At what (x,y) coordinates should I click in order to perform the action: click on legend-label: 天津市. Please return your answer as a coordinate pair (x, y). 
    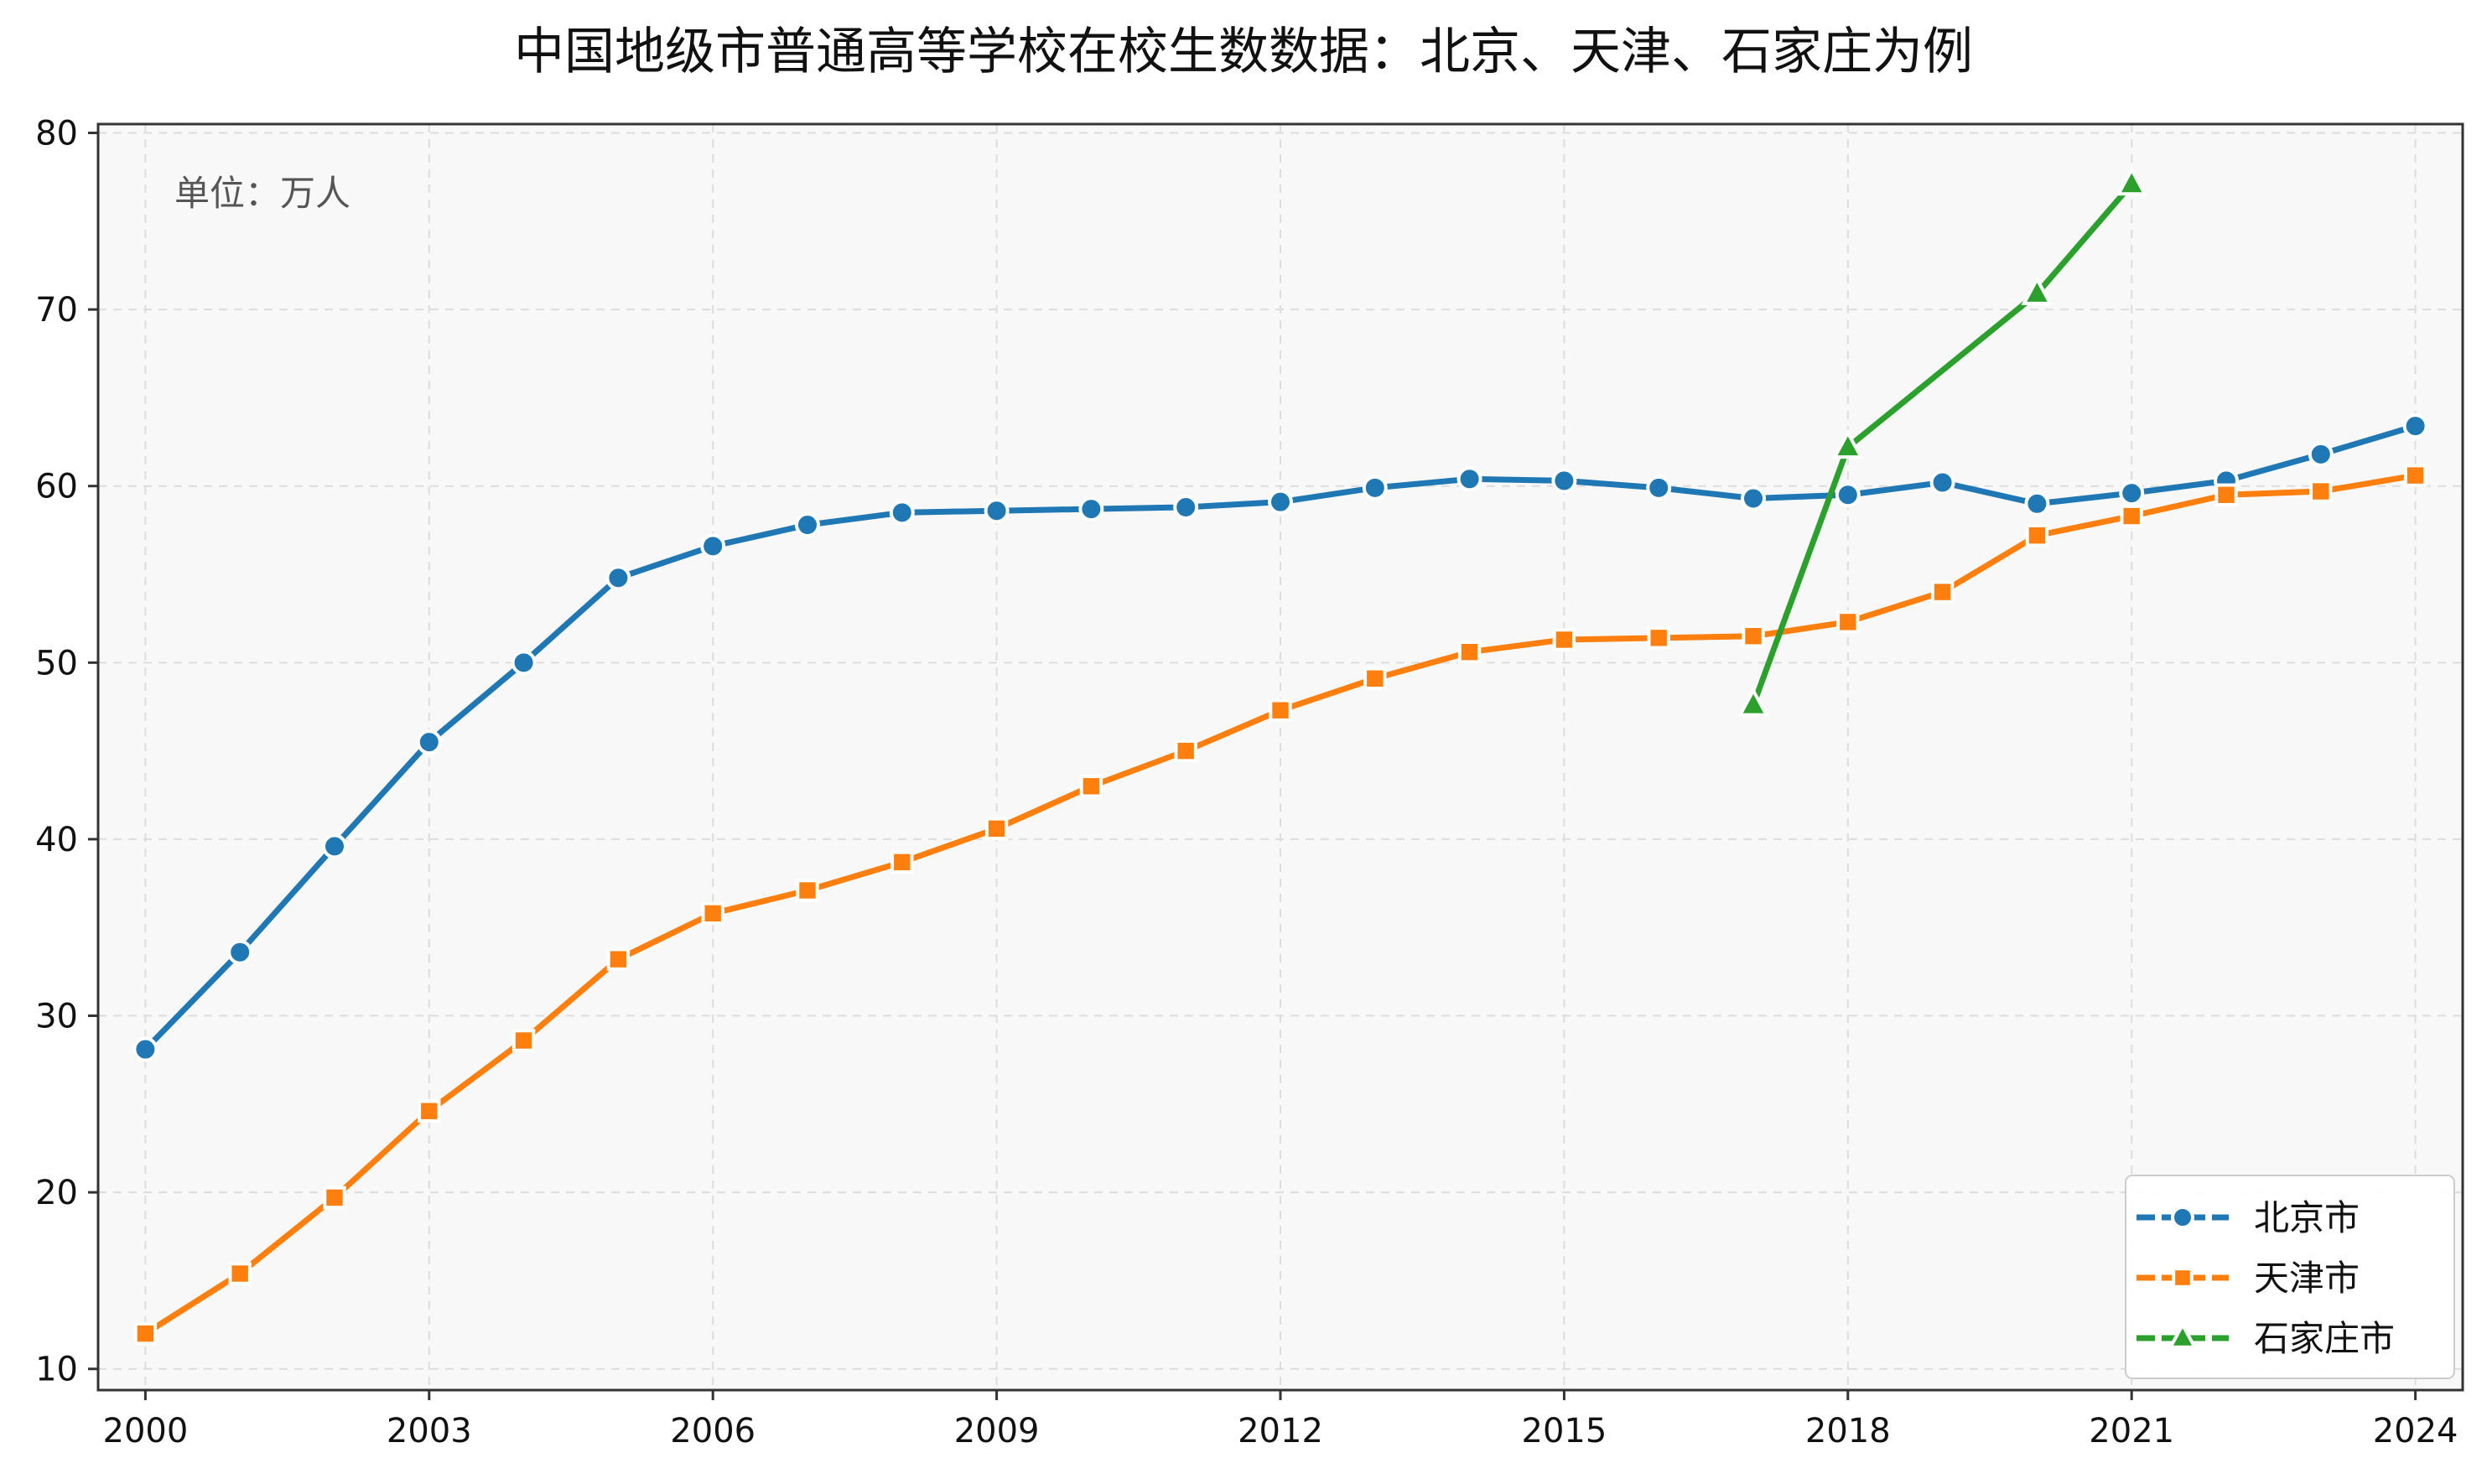
    Looking at the image, I should click on (2307, 1278).